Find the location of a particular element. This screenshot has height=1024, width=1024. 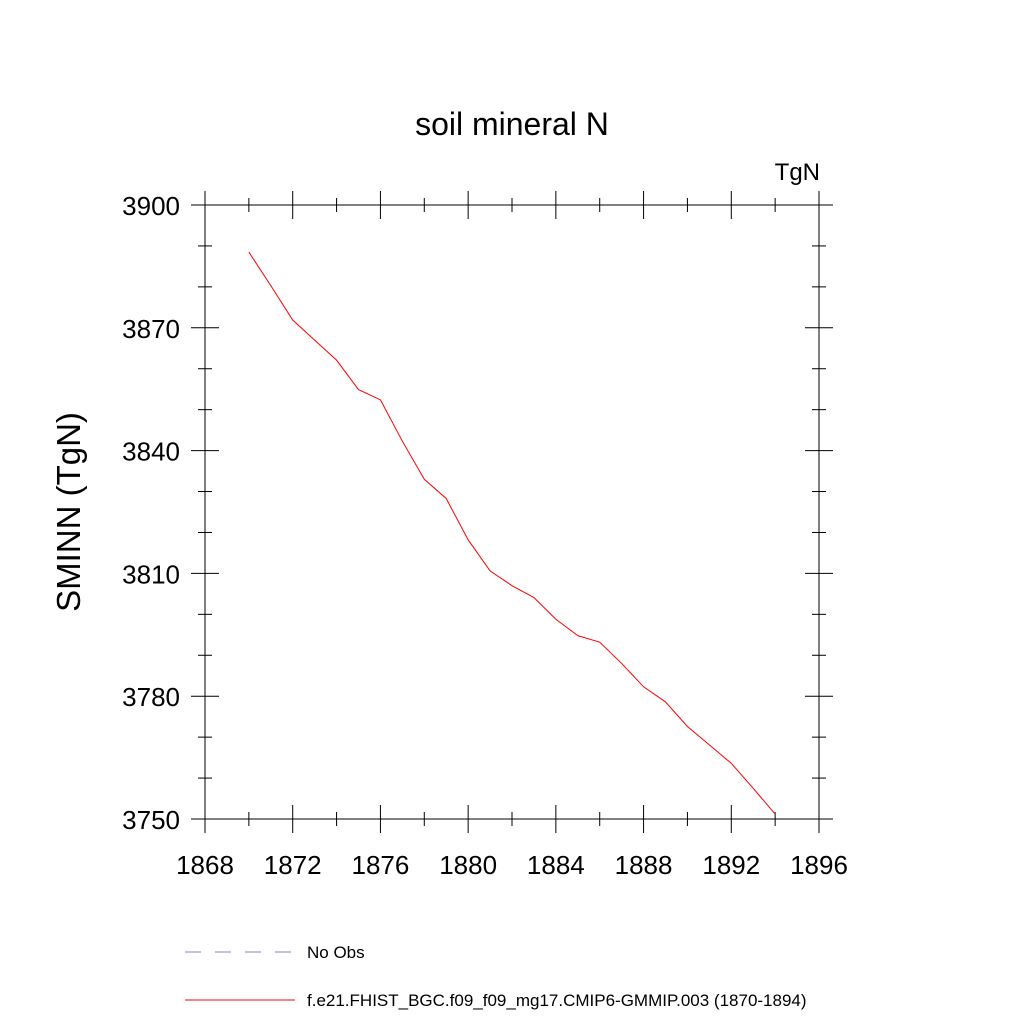

y-tick-label: 3780 is located at coordinates (151, 697).